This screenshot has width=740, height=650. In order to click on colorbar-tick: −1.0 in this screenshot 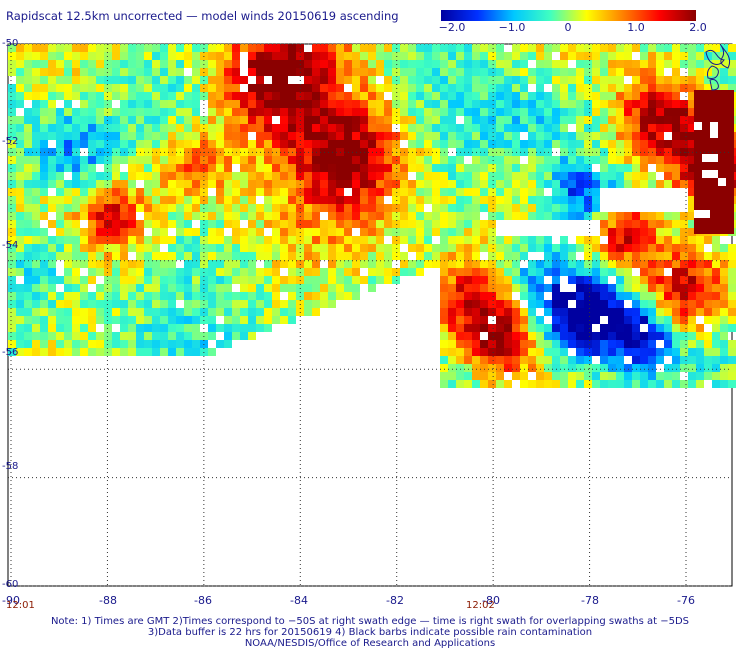, I will do `click(512, 27)`.